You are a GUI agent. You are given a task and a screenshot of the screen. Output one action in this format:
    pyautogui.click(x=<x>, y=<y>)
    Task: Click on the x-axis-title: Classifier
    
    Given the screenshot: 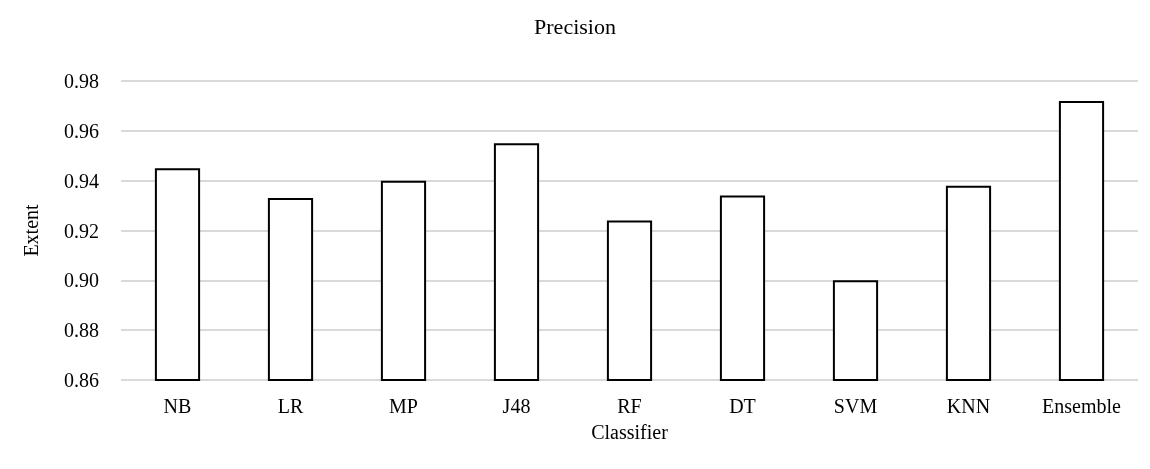 What is the action you would take?
    pyautogui.click(x=630, y=432)
    